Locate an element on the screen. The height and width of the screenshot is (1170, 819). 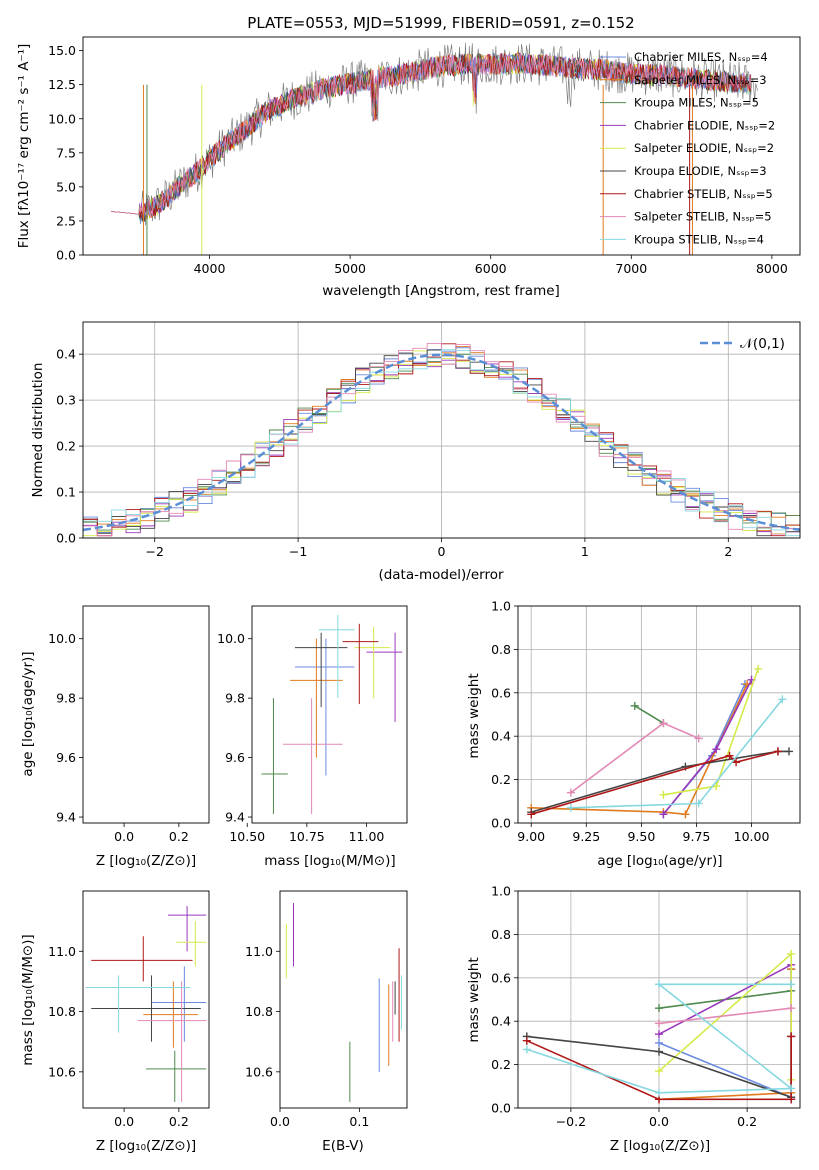
x-tick-label: 10.50 is located at coordinates (247, 836).